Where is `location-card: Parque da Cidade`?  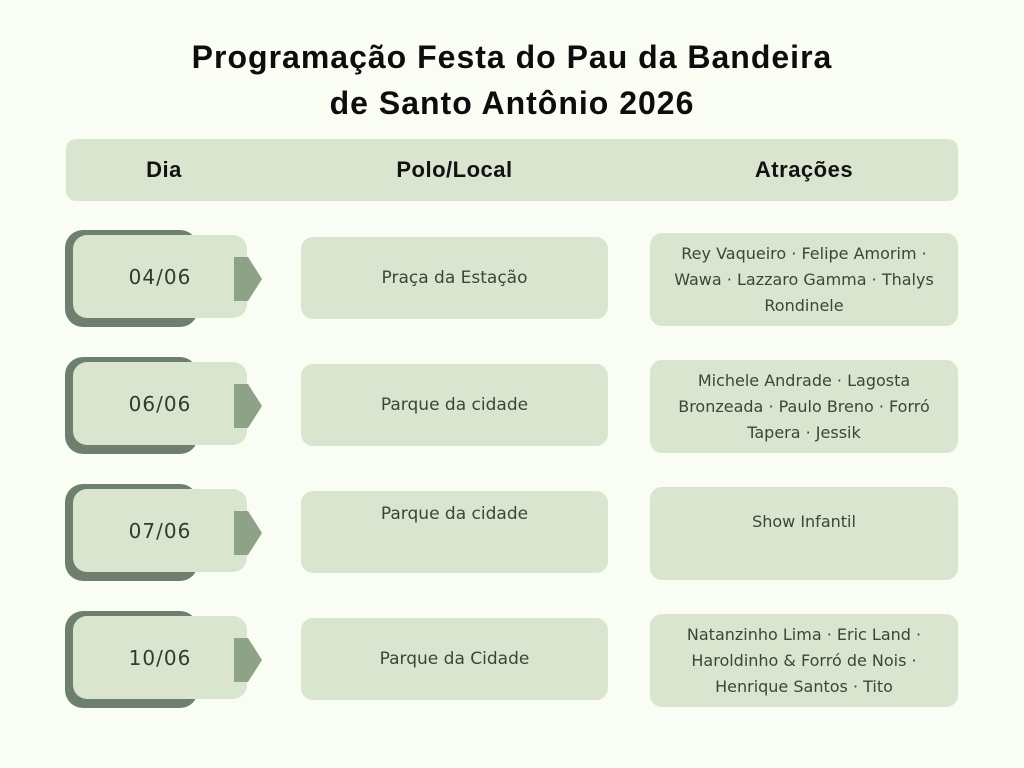 location-card: Parque da Cidade is located at coordinates (454, 659).